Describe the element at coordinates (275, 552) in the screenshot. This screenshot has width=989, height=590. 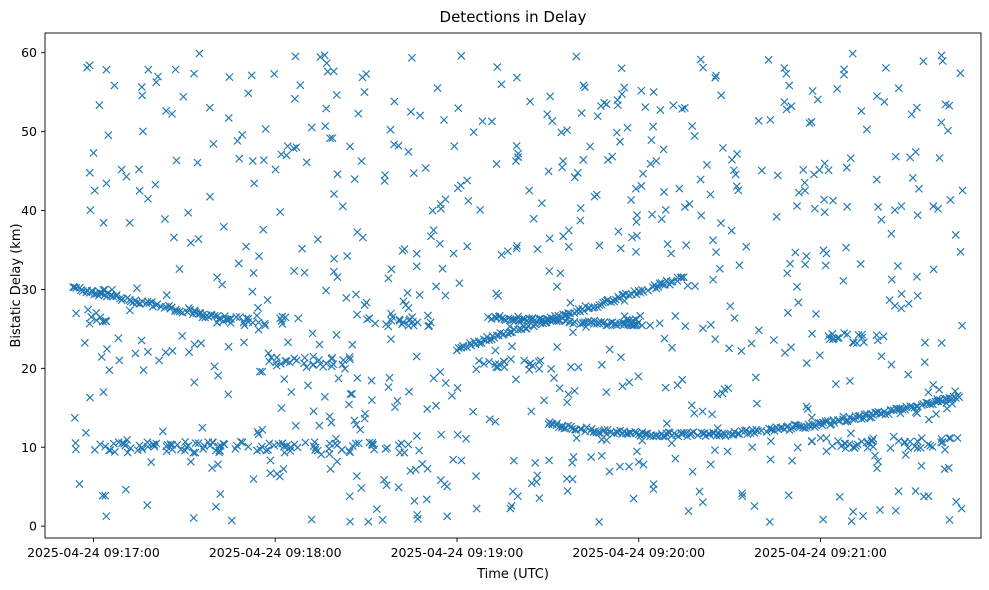
I see `x-tick-label-1: 2025-04-24 09:18:00` at that location.